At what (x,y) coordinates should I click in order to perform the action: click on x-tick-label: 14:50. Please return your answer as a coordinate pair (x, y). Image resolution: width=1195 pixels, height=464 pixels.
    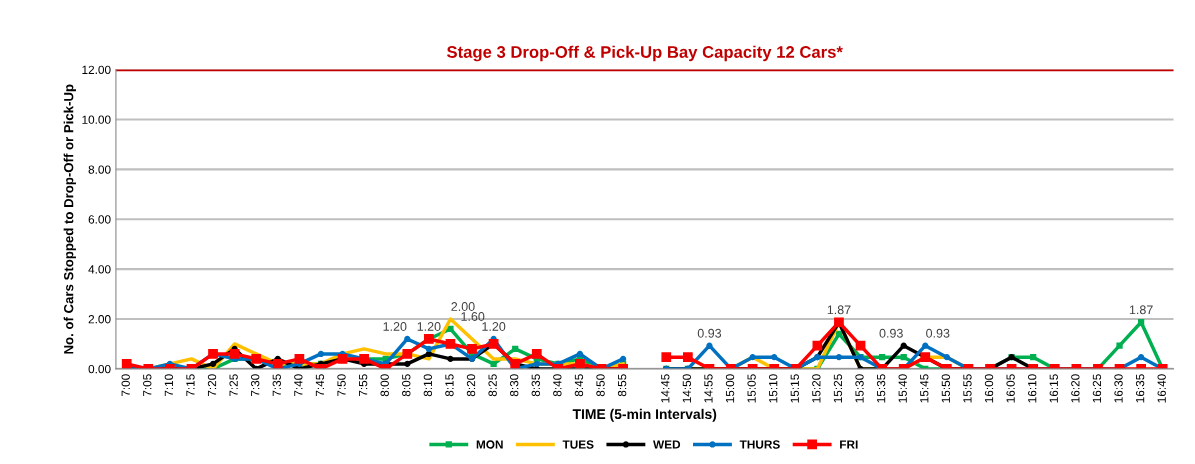
    Looking at the image, I should click on (687, 388).